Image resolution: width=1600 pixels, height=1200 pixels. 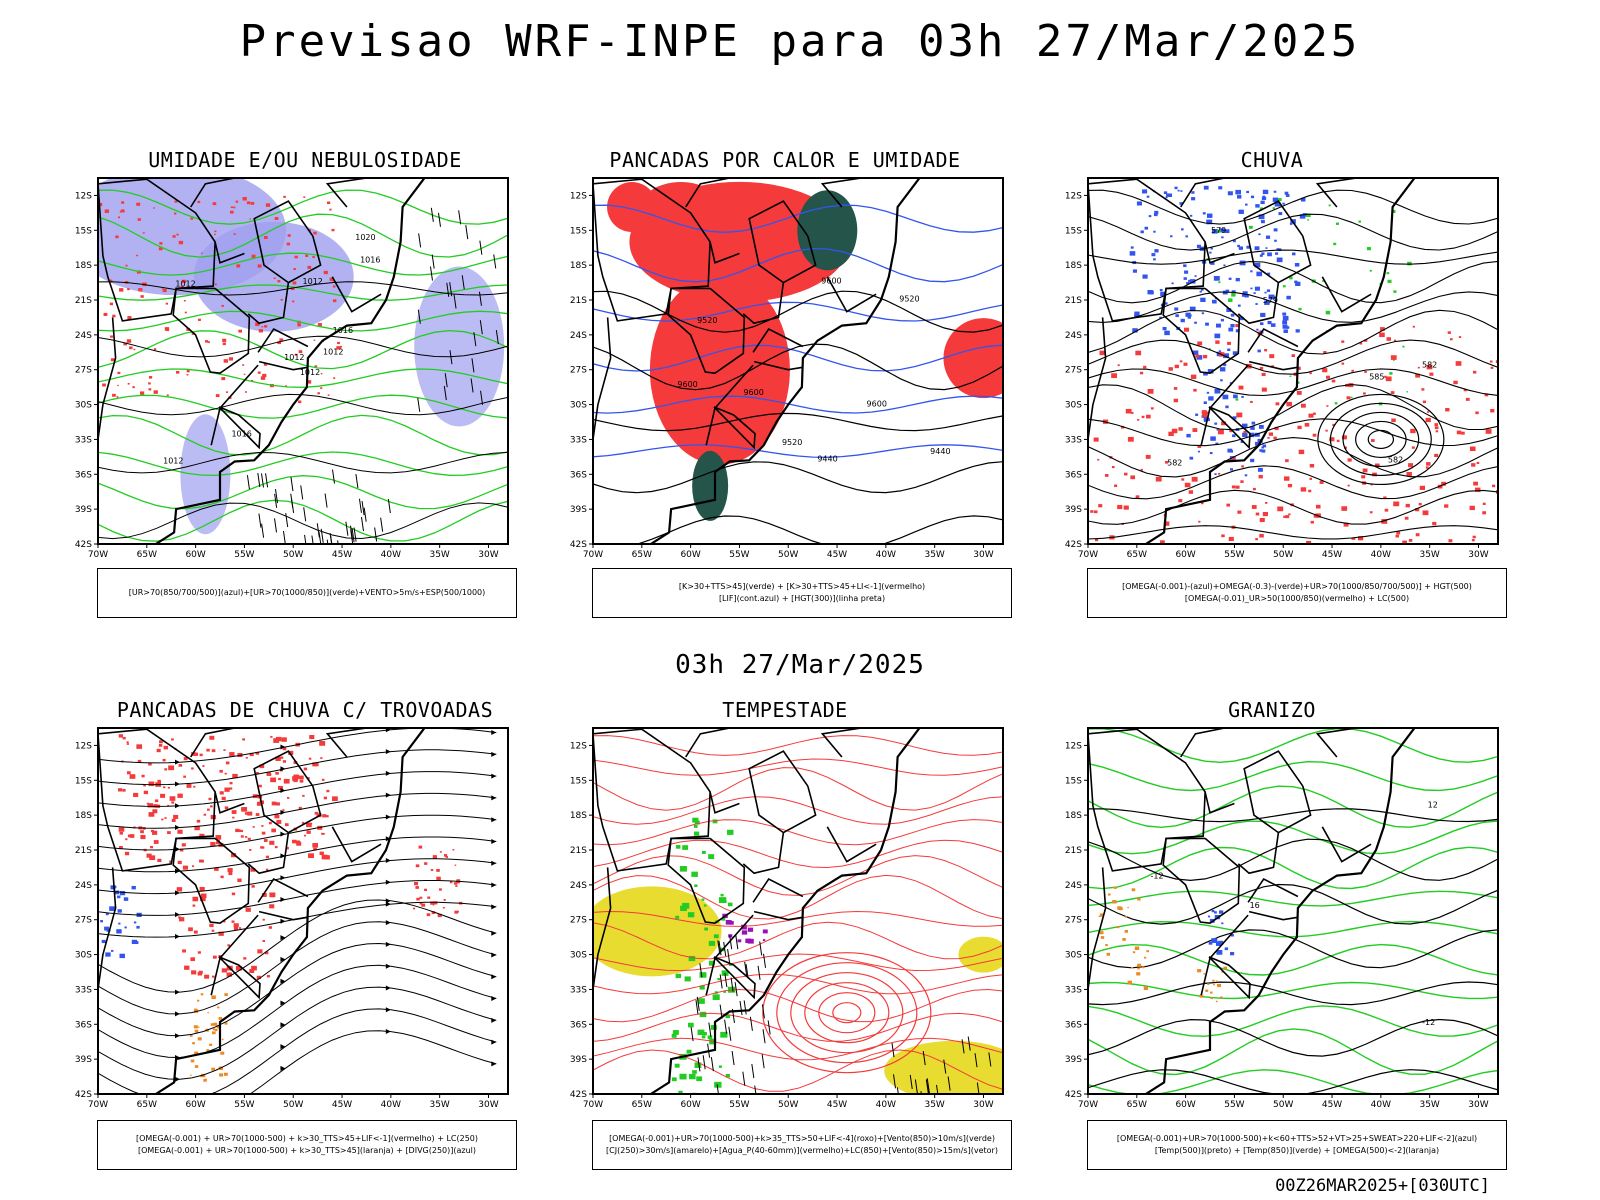 What do you see at coordinates (1272, 160) in the screenshot?
I see `panel-3-title: CHUVA` at bounding box center [1272, 160].